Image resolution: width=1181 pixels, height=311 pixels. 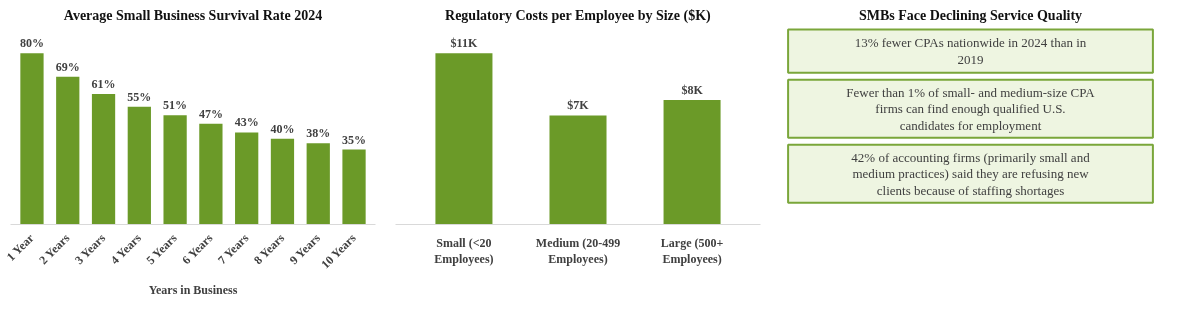 What do you see at coordinates (20, 247) in the screenshot?
I see `x-tick-label: 1 Year` at bounding box center [20, 247].